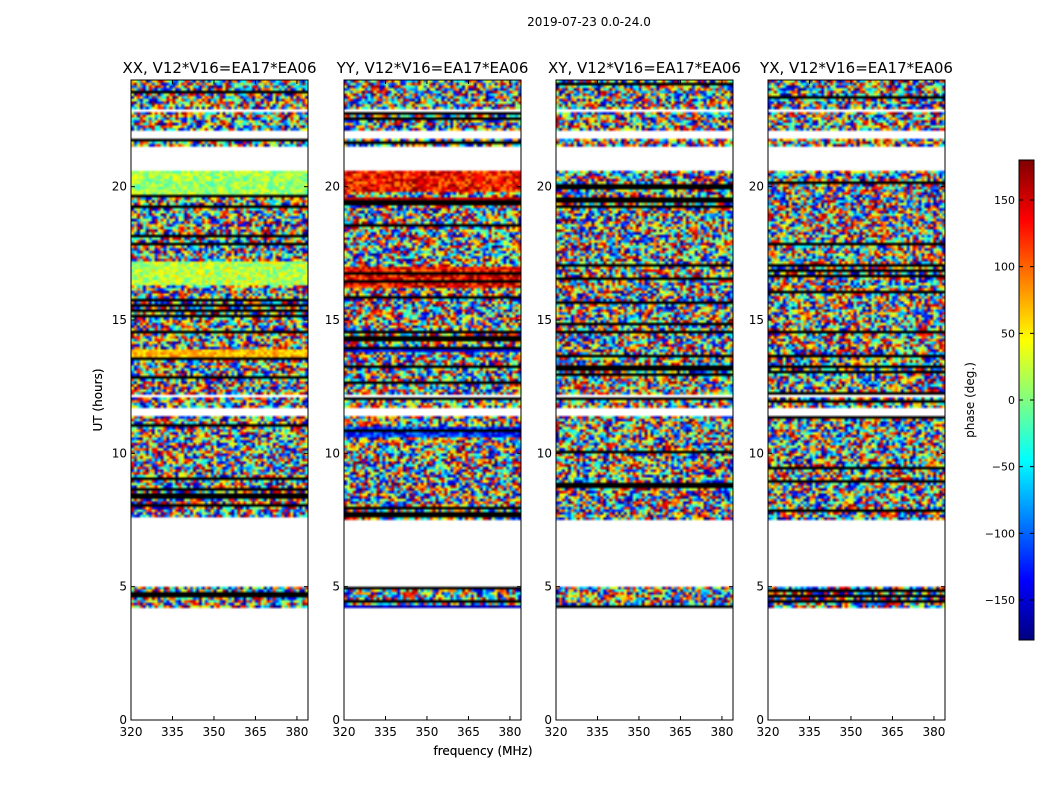  Describe the element at coordinates (1004, 267) in the screenshot. I see `colorbar-tick-label: 100` at that location.